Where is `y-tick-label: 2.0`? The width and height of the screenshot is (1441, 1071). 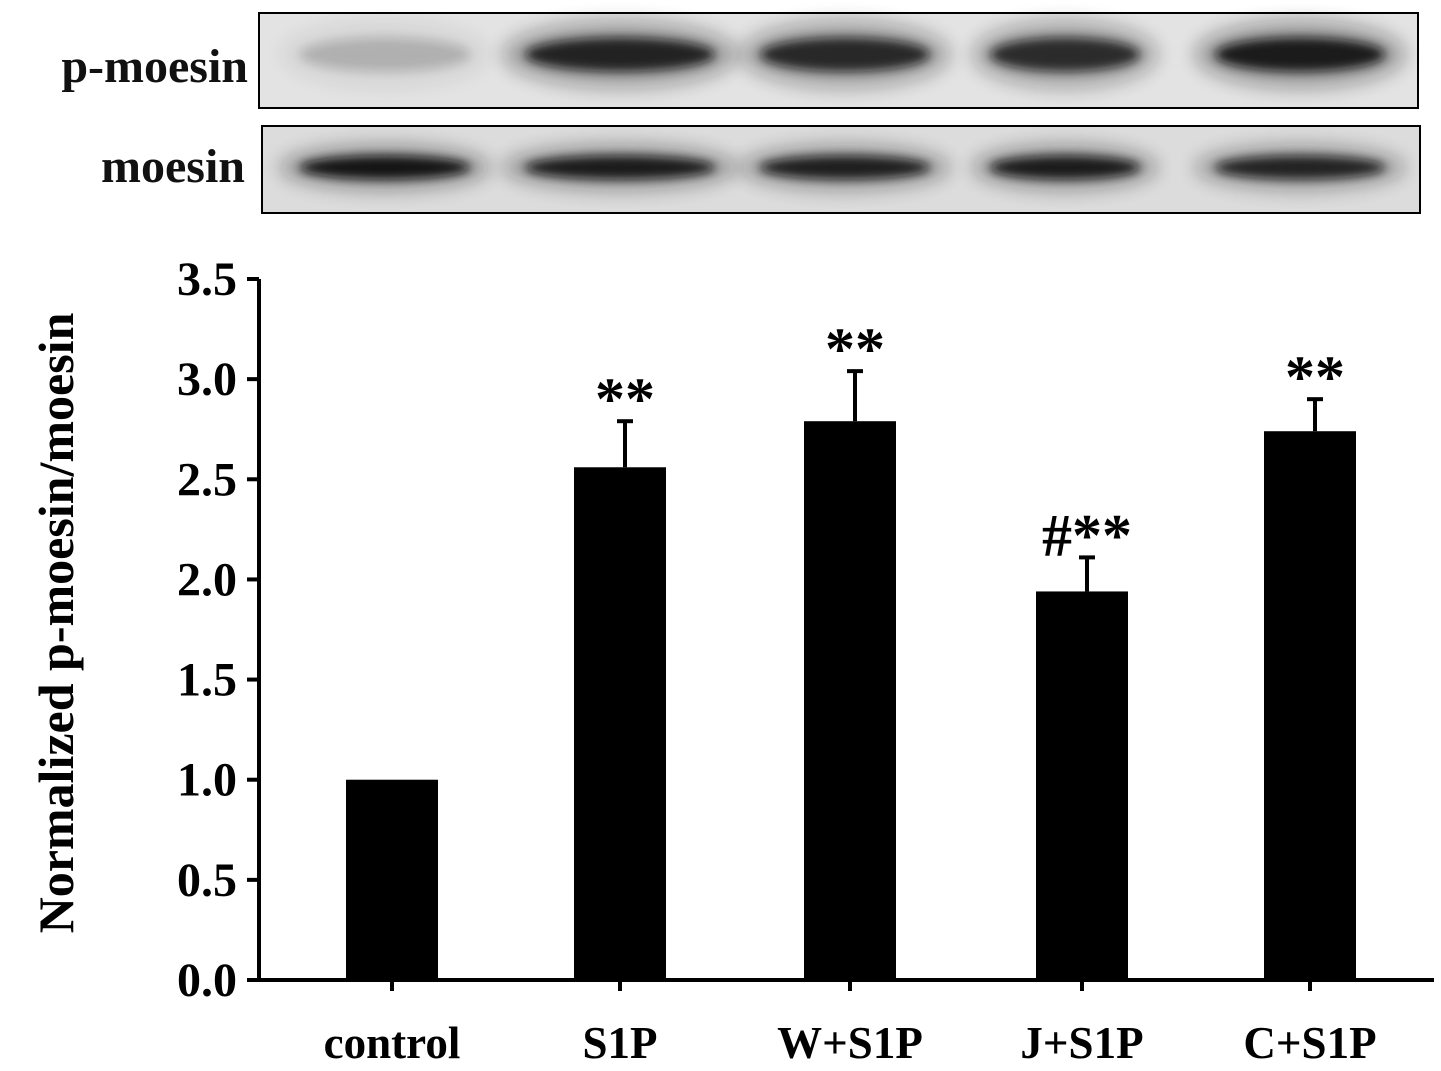 y-tick-label: 2.0 is located at coordinates (207, 579).